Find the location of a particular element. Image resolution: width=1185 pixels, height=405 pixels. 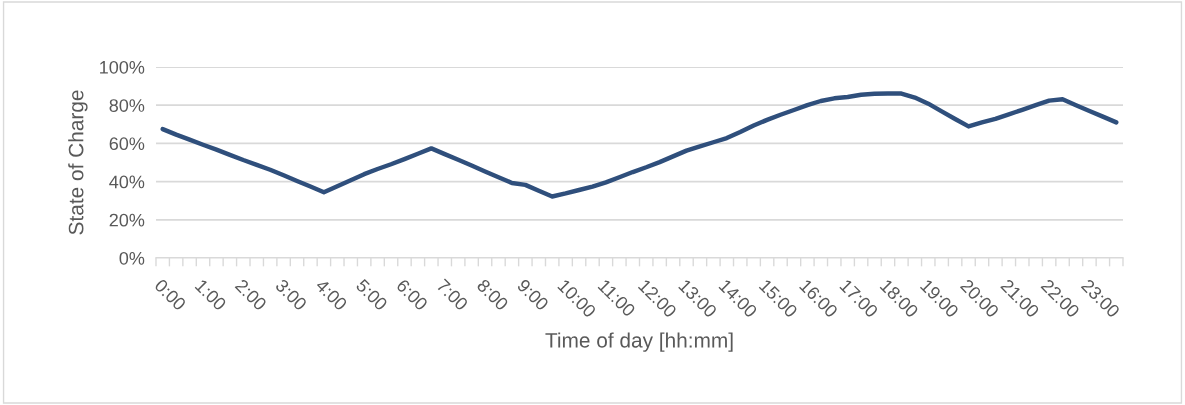

x-tick-label: 4:00 is located at coordinates (331, 295).